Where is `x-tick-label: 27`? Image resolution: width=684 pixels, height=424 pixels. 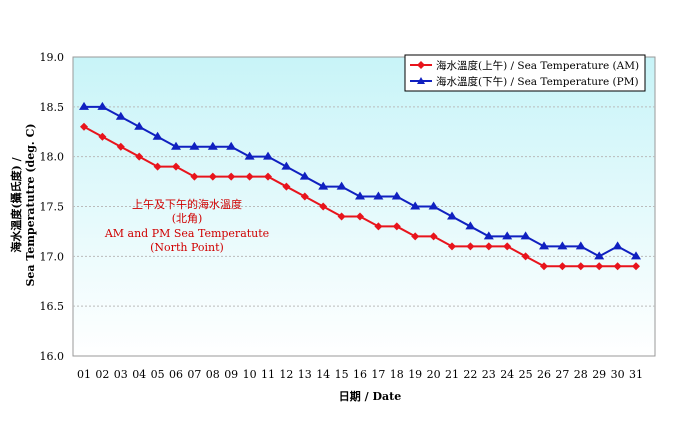 x-tick-label: 27 is located at coordinates (562, 374).